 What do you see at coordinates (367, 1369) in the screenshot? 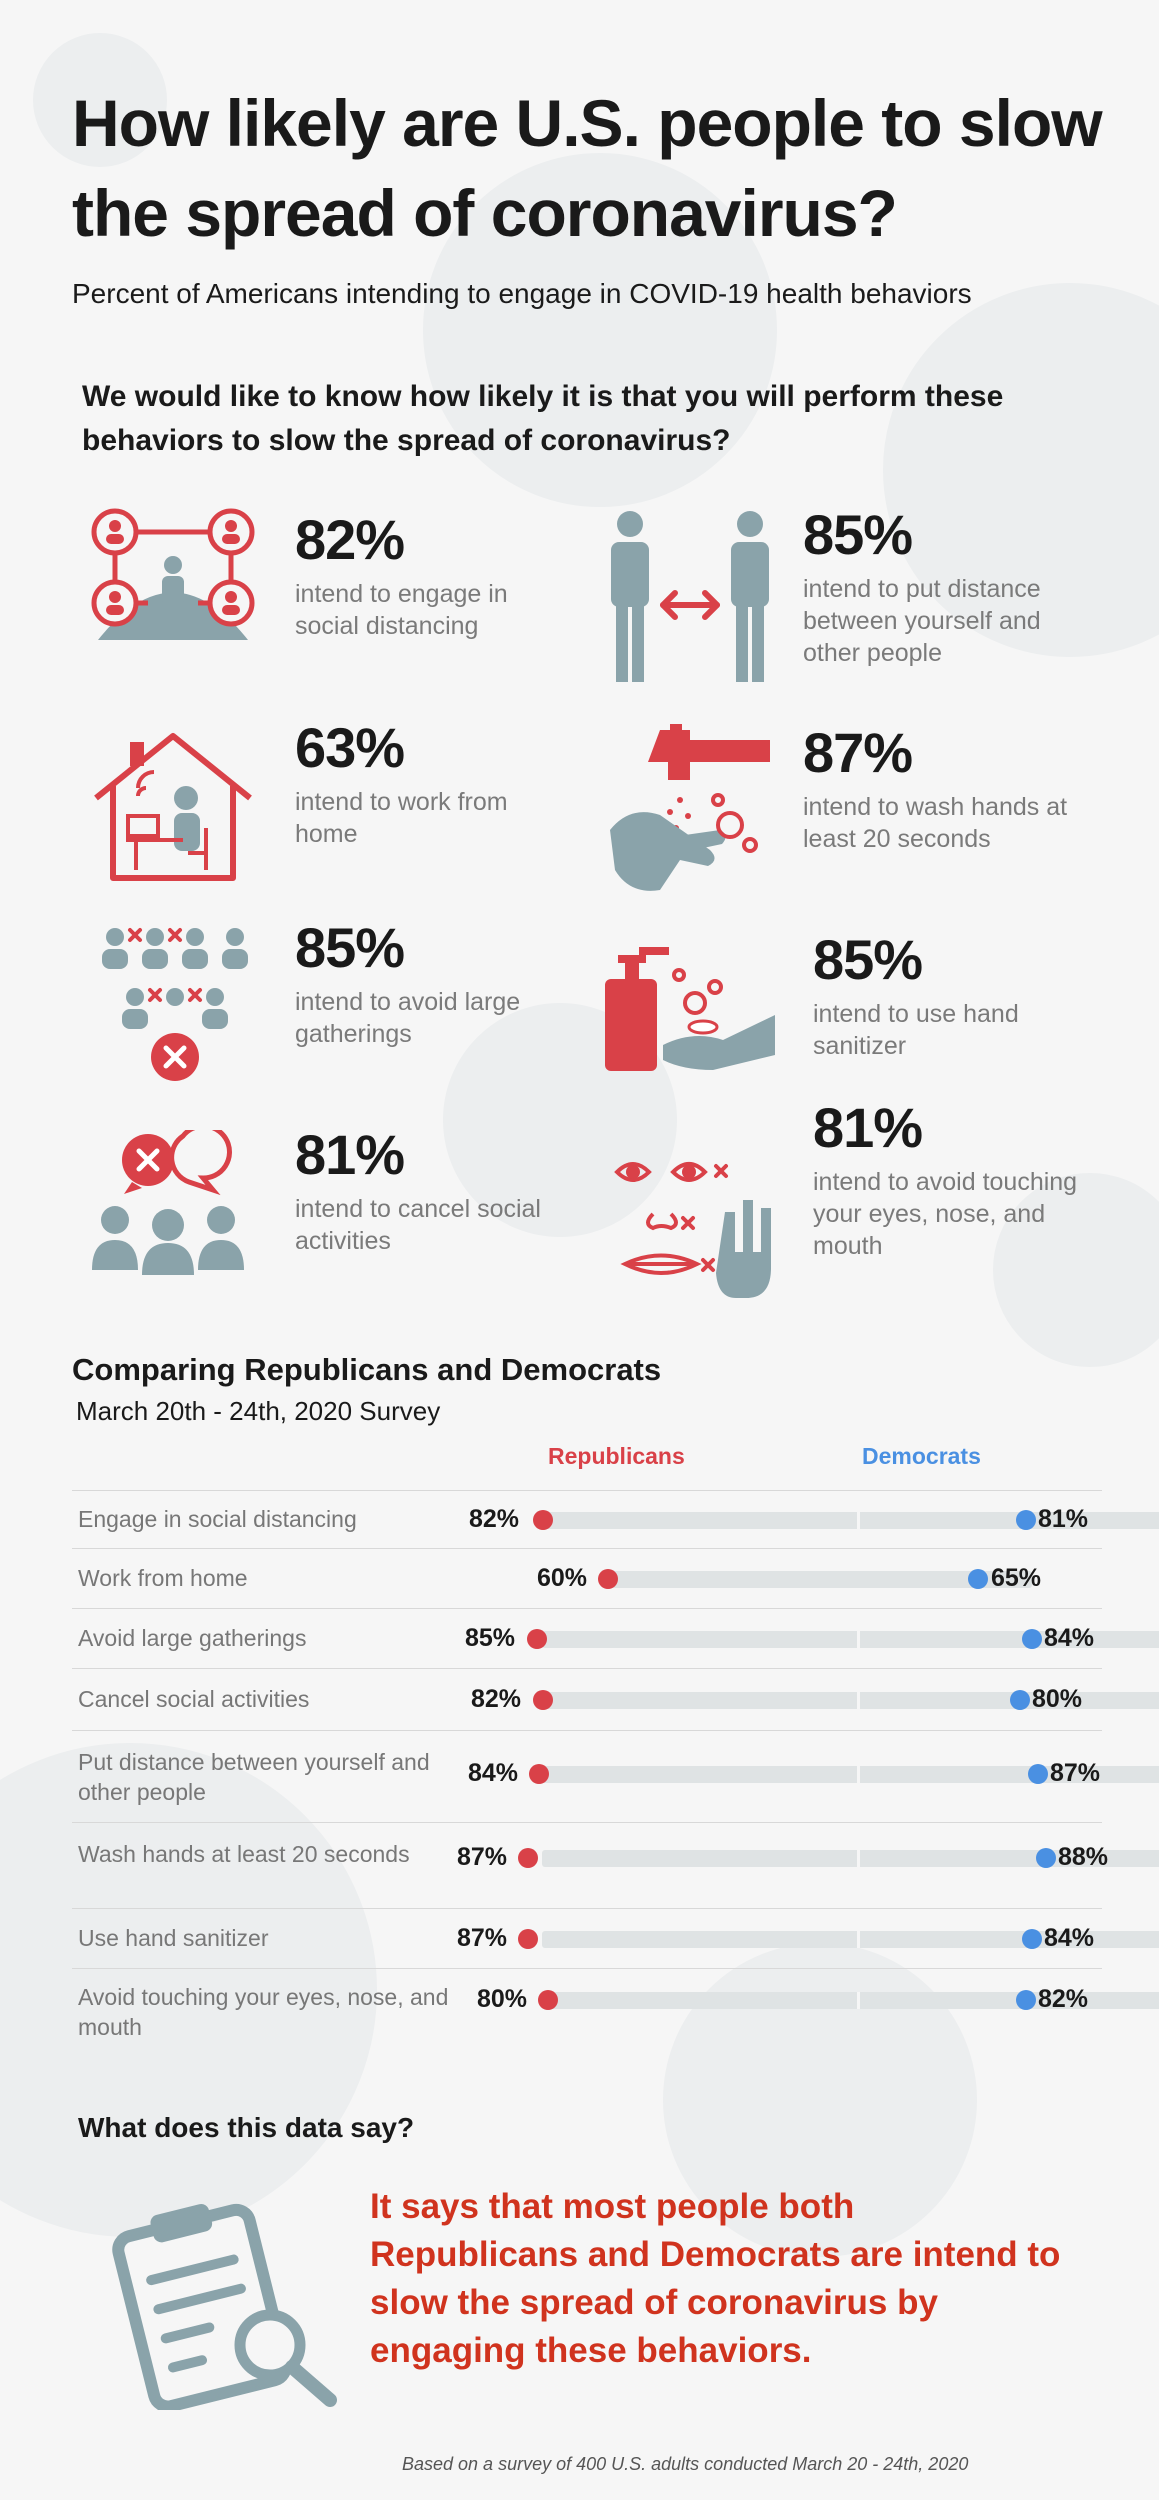
I see `comparison-title: Comparing Republicans and Democrats` at bounding box center [367, 1369].